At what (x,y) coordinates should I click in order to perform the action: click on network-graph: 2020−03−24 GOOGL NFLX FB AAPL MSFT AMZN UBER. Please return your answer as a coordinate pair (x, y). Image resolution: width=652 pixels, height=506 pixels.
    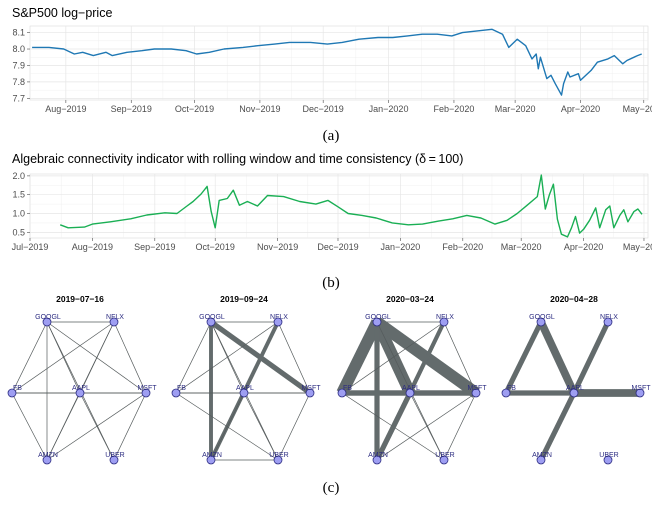
    Looking at the image, I should click on (411, 379).